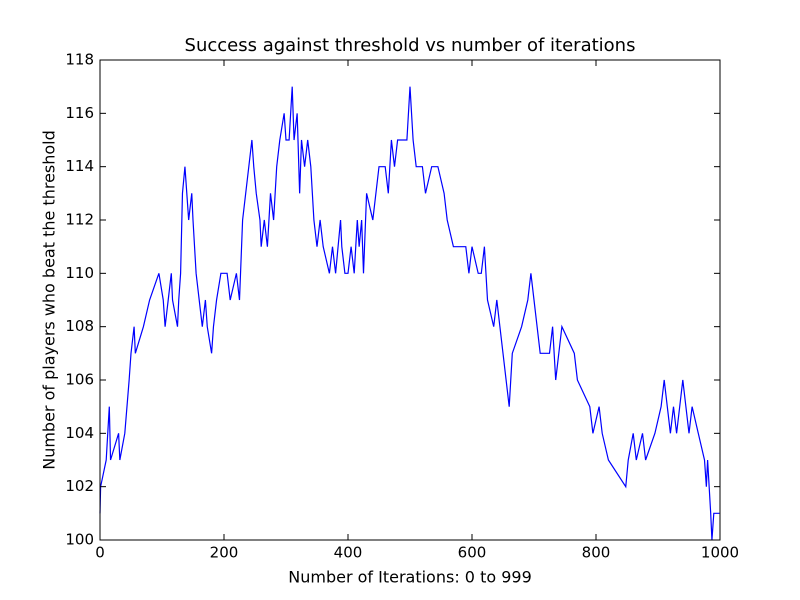 This screenshot has width=800, height=600. What do you see at coordinates (79, 326) in the screenshot?
I see `y-tick-label: 108` at bounding box center [79, 326].